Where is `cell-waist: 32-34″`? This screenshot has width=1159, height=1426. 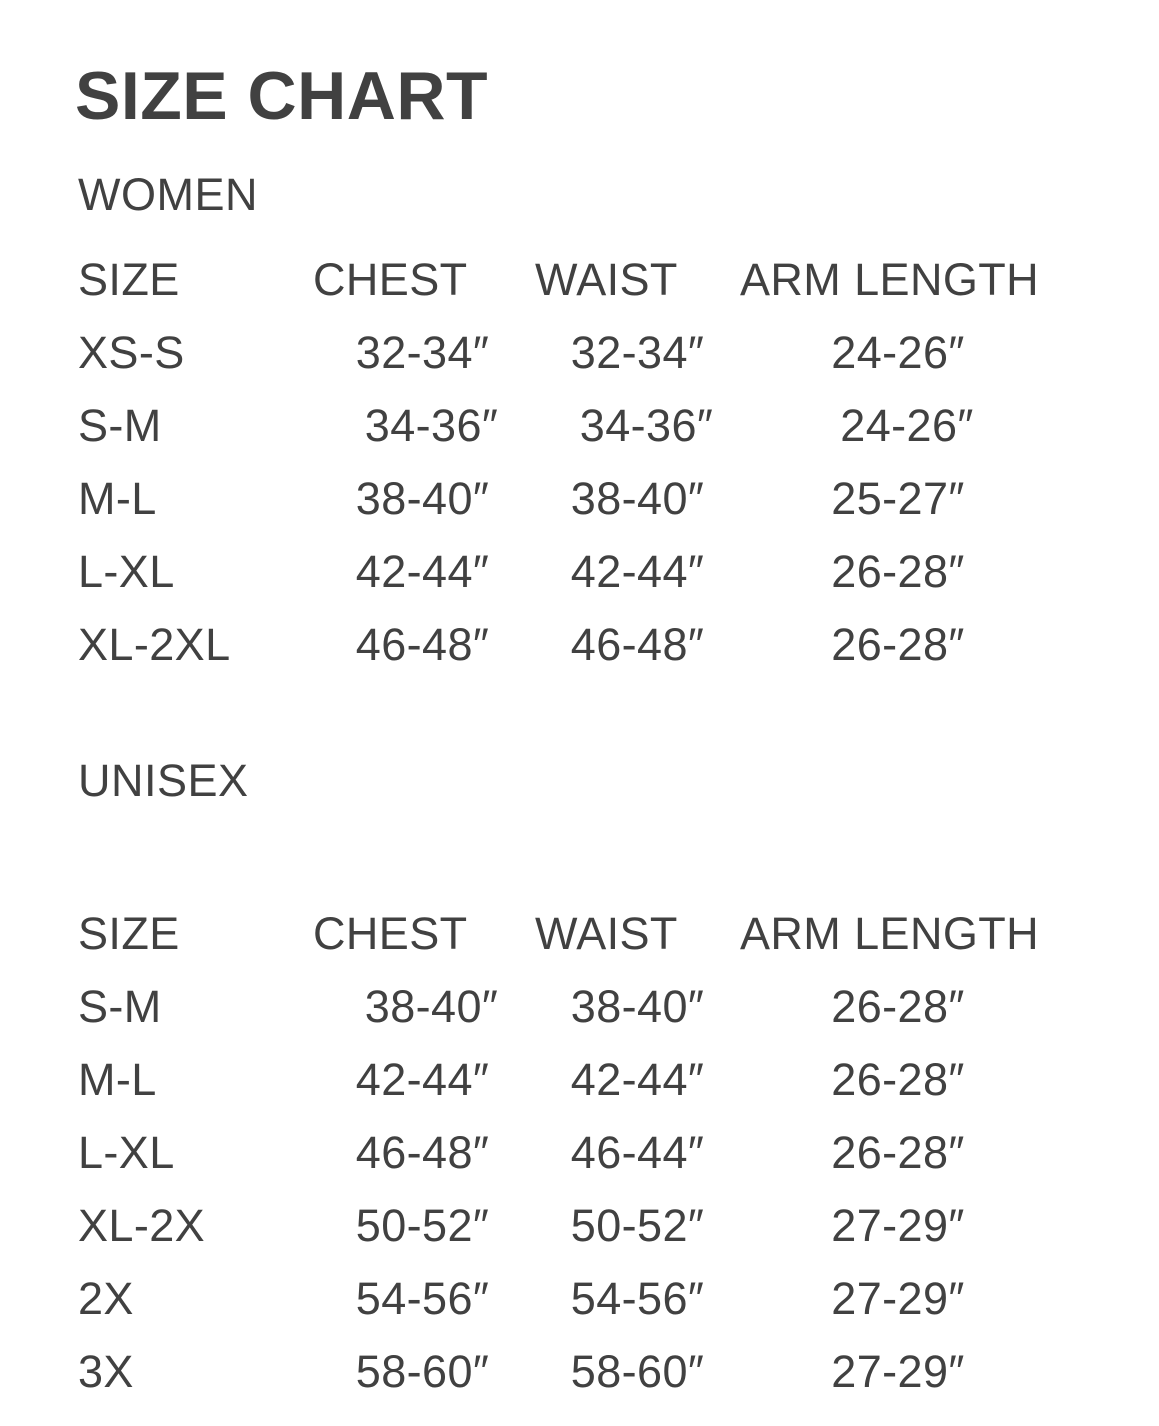
cell-waist: 32-34″ is located at coordinates (637, 352).